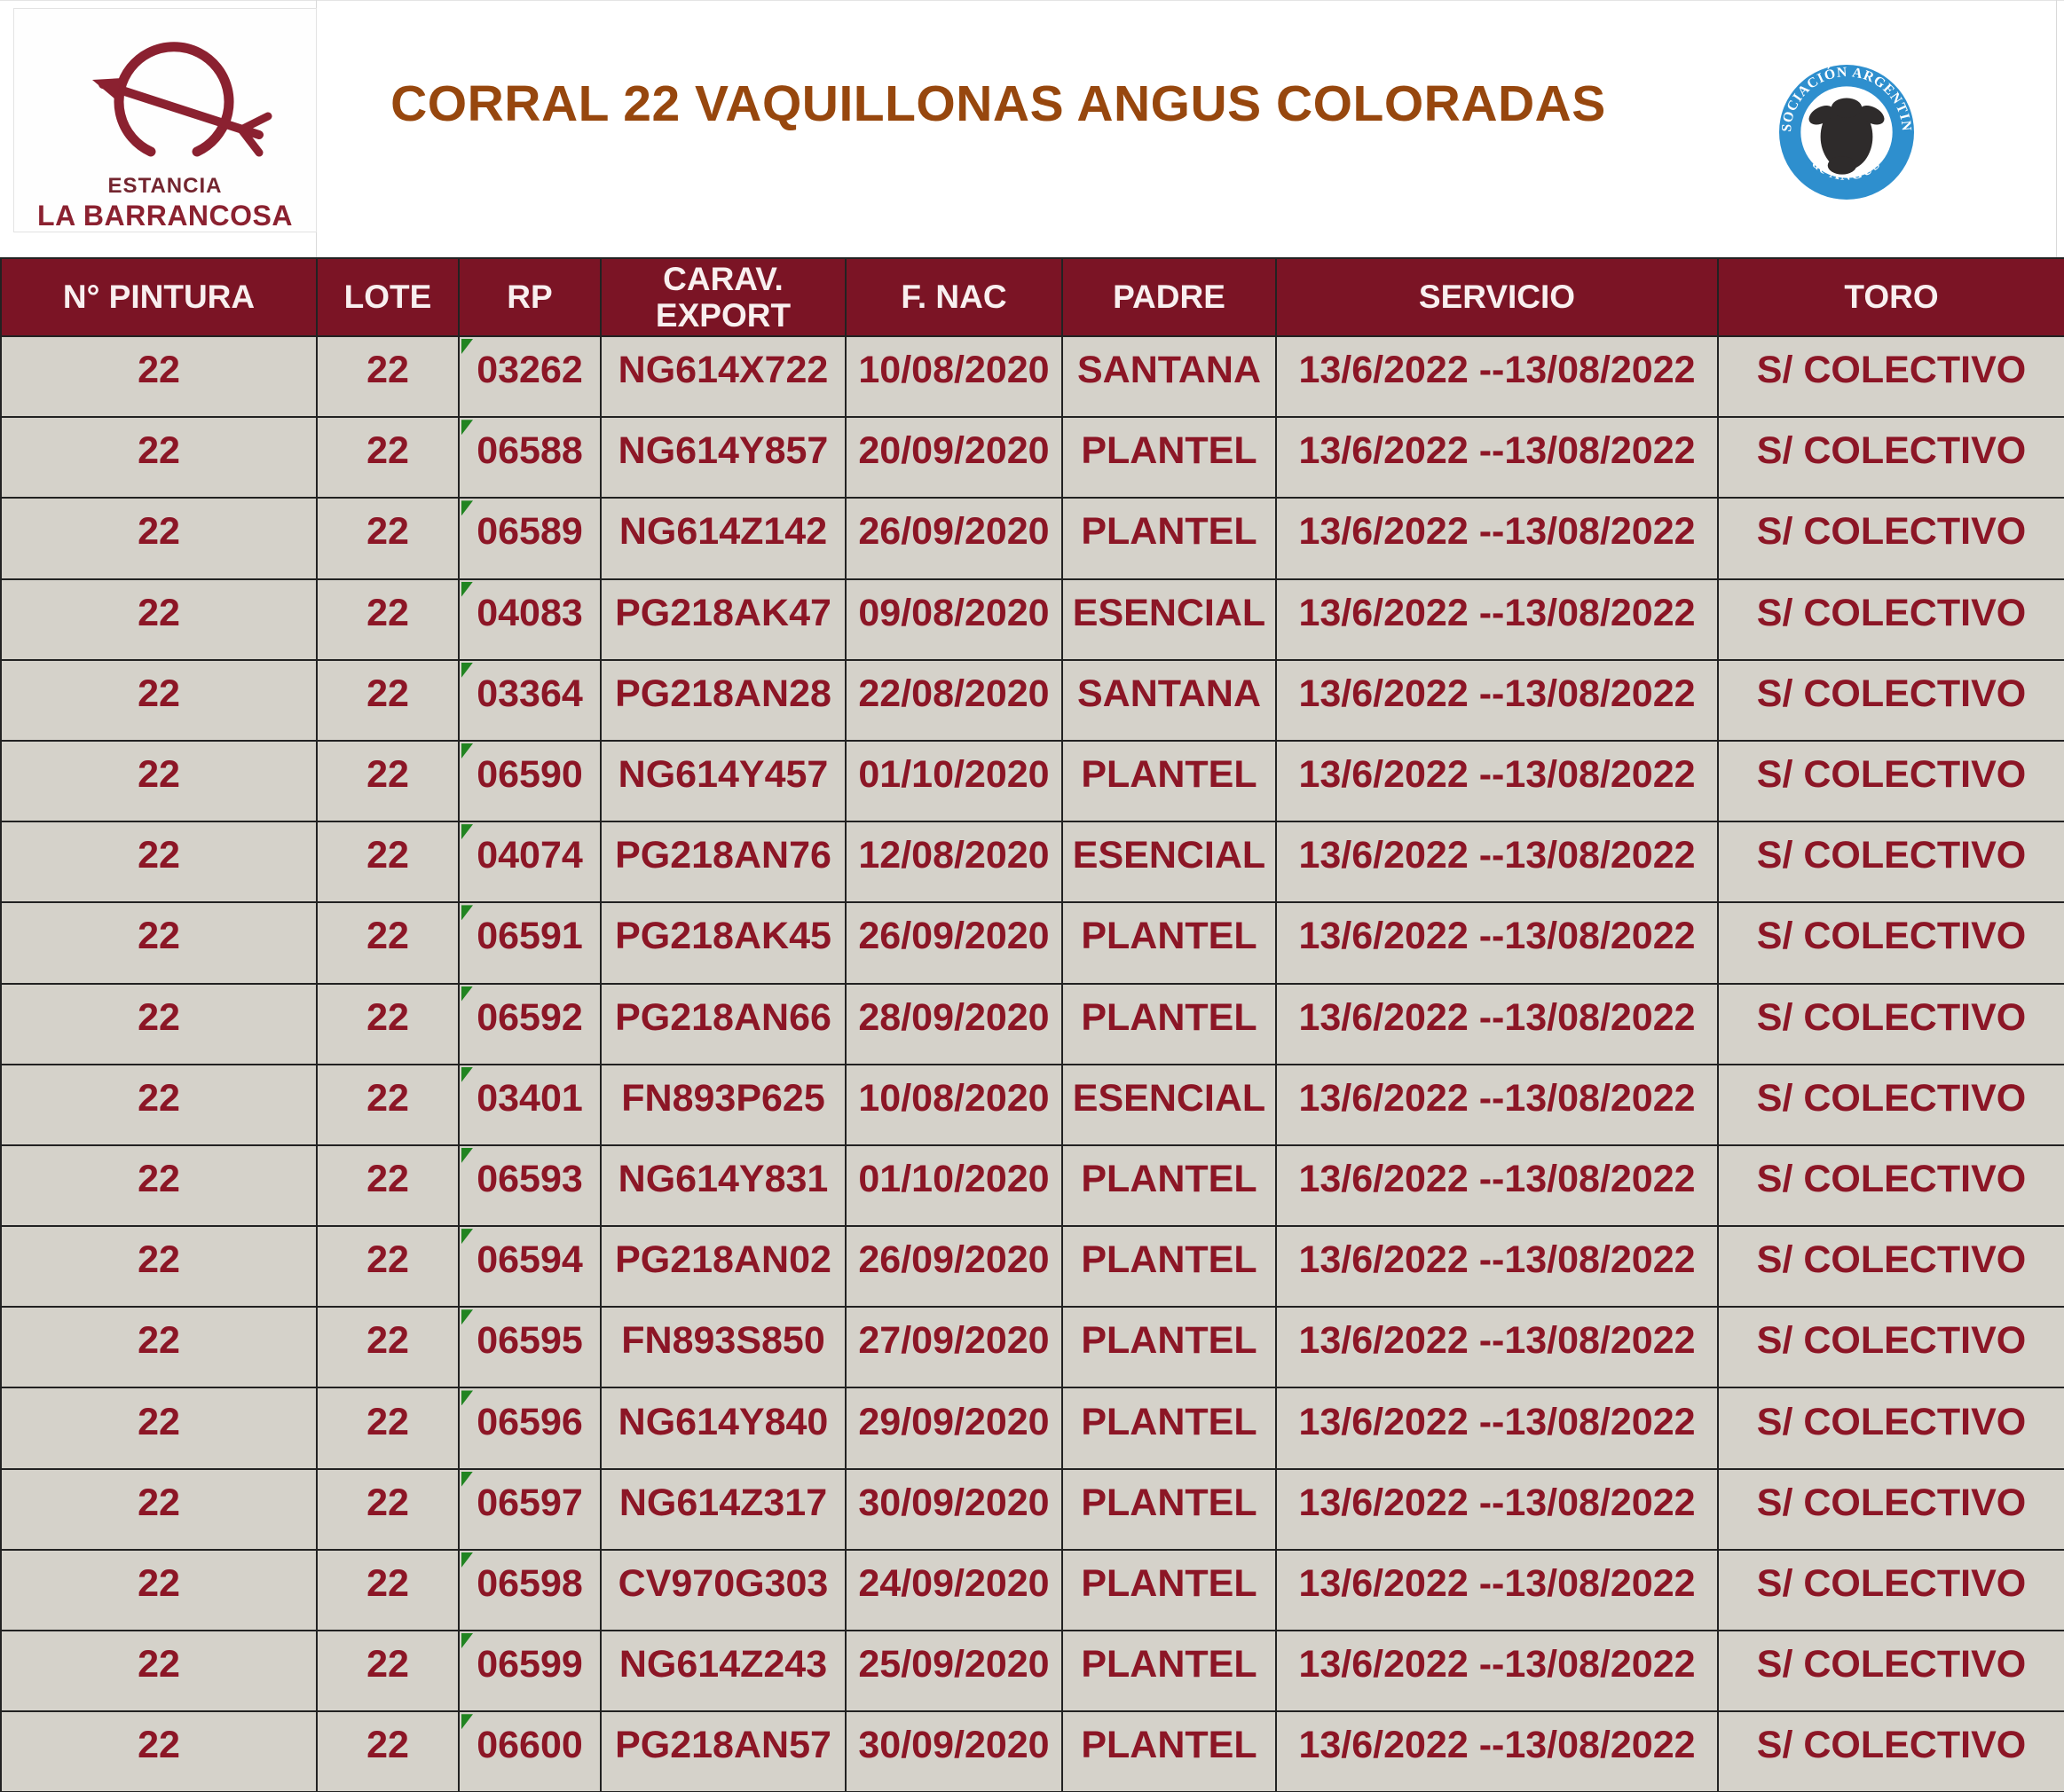 The height and width of the screenshot is (1792, 2064). What do you see at coordinates (1891, 297) in the screenshot?
I see `col-header-toro: TORO` at bounding box center [1891, 297].